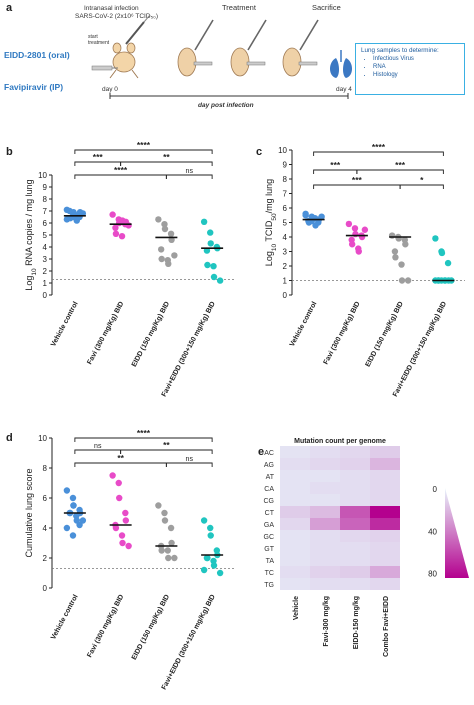 The width and height of the screenshot is (474, 705). I want to click on heatmap-row-label: TG, so click(269, 585).